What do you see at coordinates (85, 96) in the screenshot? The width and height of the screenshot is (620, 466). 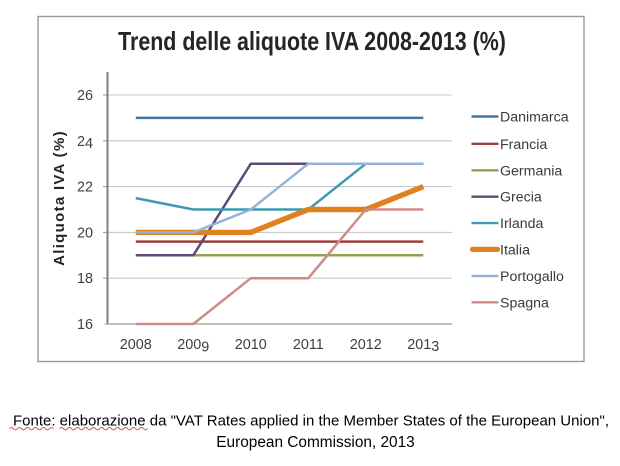 I see `svg-text: 26` at bounding box center [85, 96].